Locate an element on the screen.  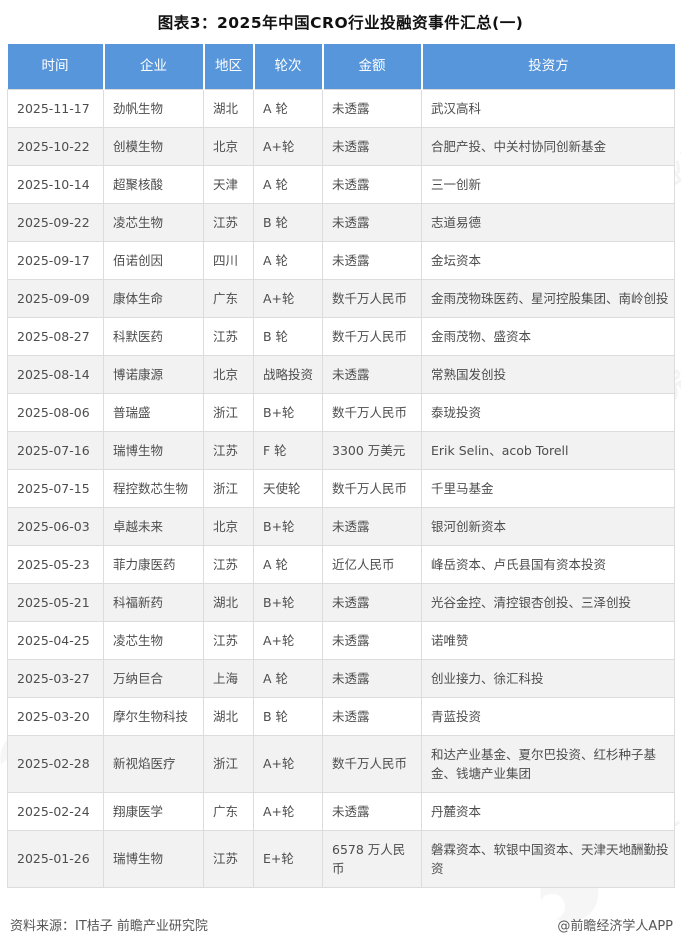
cell-investors: 光谷金控、清控银杏创投、三泽创投 is located at coordinates (548, 602).